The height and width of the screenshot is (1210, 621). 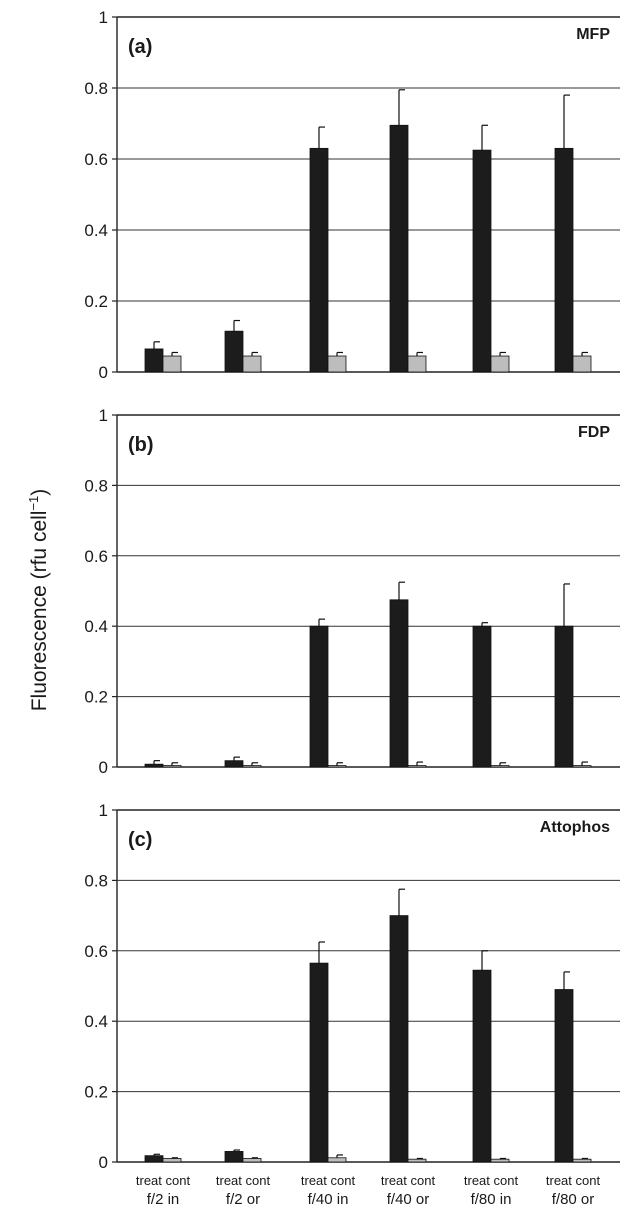 What do you see at coordinates (140, 47) in the screenshot?
I see `panel-label: (a)` at bounding box center [140, 47].